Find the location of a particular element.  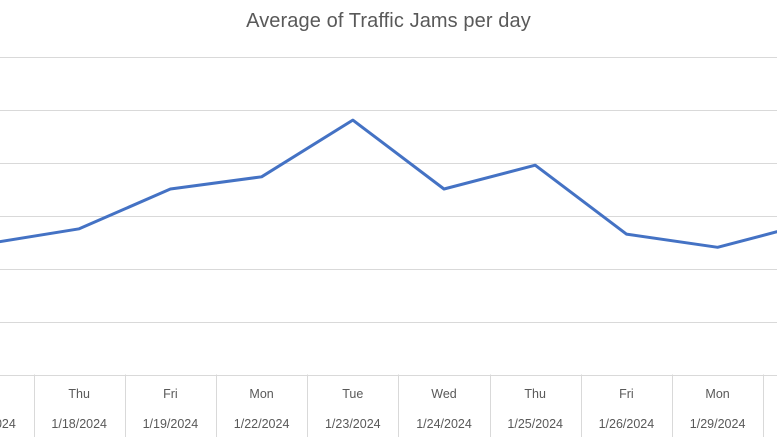

x-tick-date-label: 1/24/2024 is located at coordinates (444, 424).